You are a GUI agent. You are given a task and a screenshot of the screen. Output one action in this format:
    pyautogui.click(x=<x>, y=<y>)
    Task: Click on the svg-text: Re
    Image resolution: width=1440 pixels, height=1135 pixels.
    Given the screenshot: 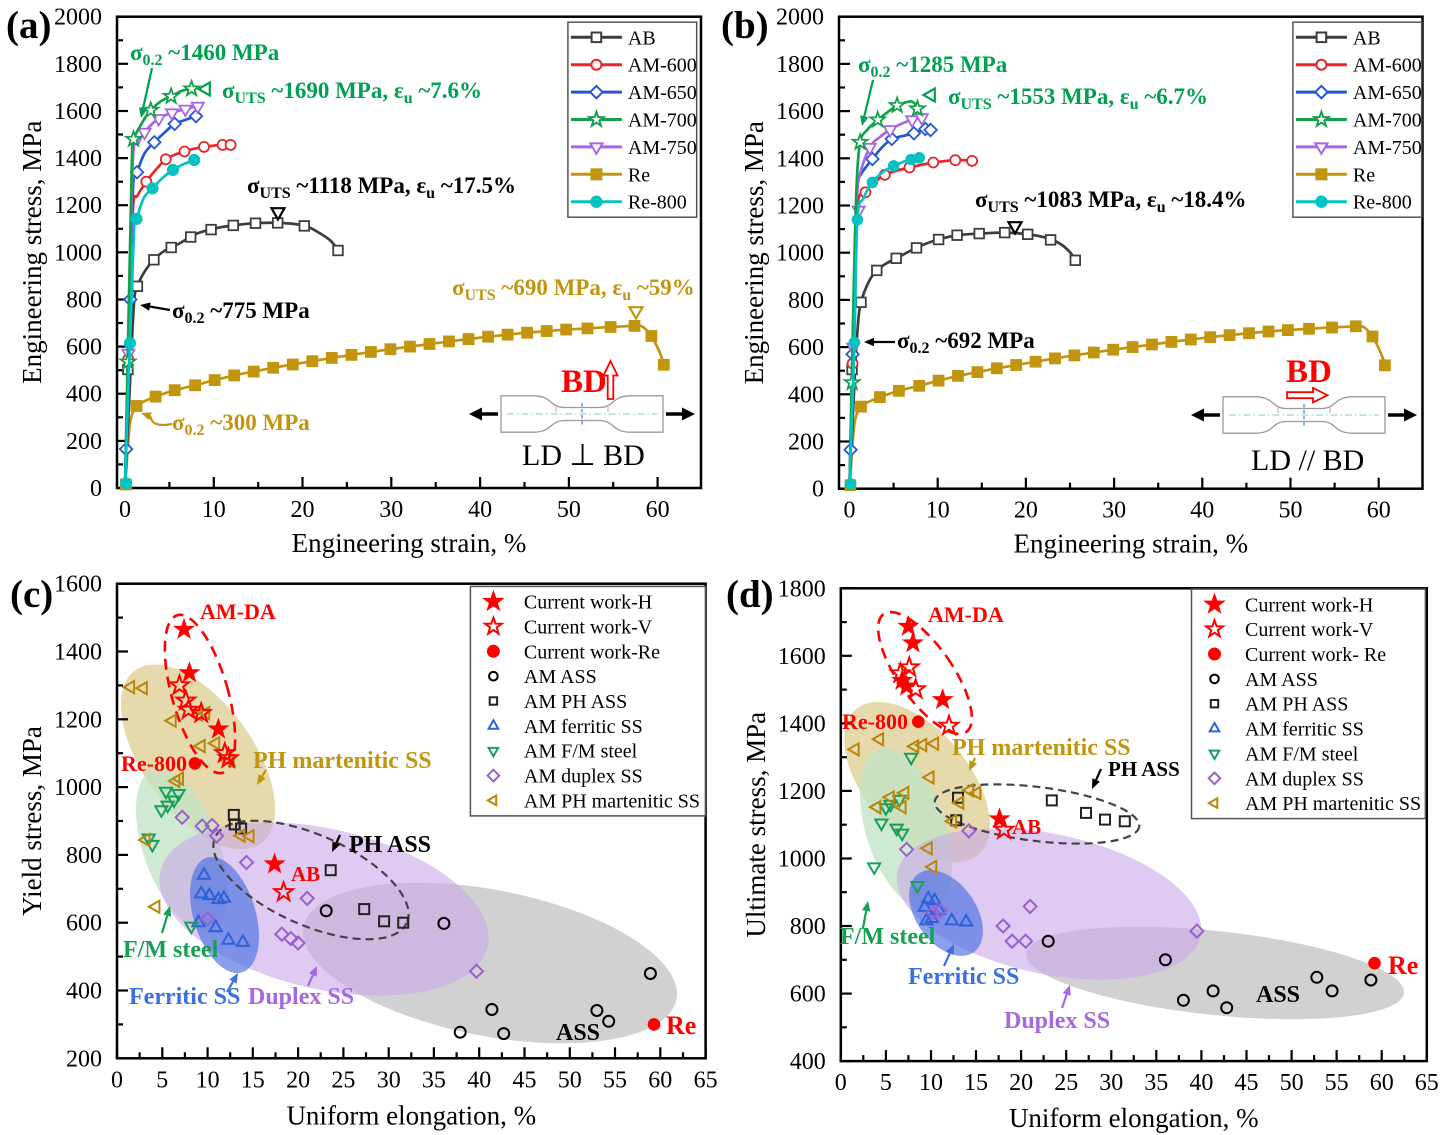 What is the action you would take?
    pyautogui.click(x=1403, y=965)
    